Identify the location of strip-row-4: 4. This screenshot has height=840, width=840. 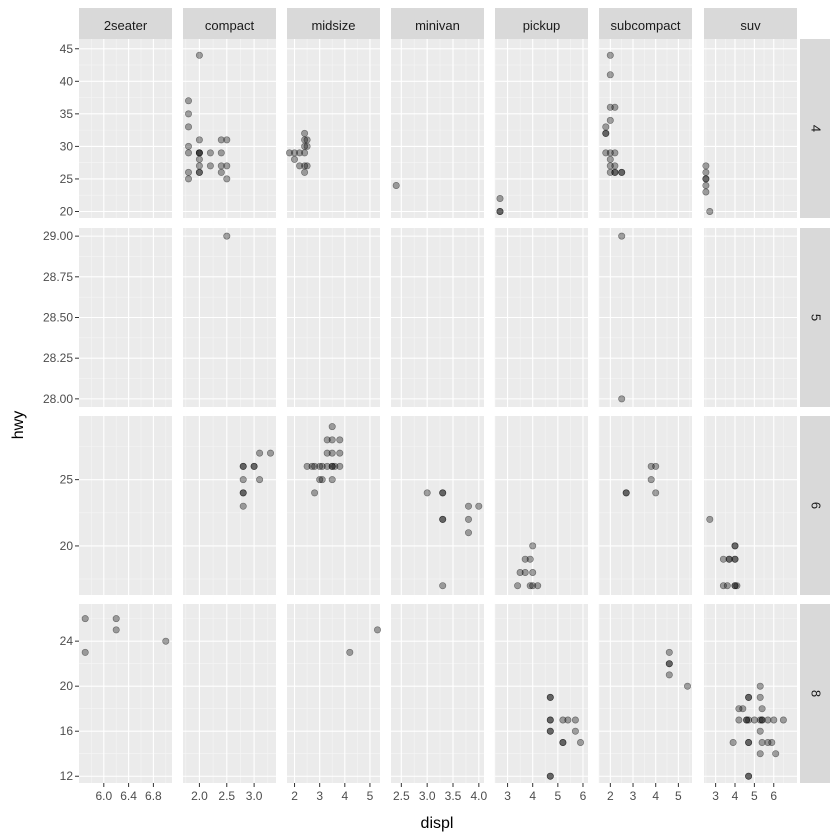
(815, 128).